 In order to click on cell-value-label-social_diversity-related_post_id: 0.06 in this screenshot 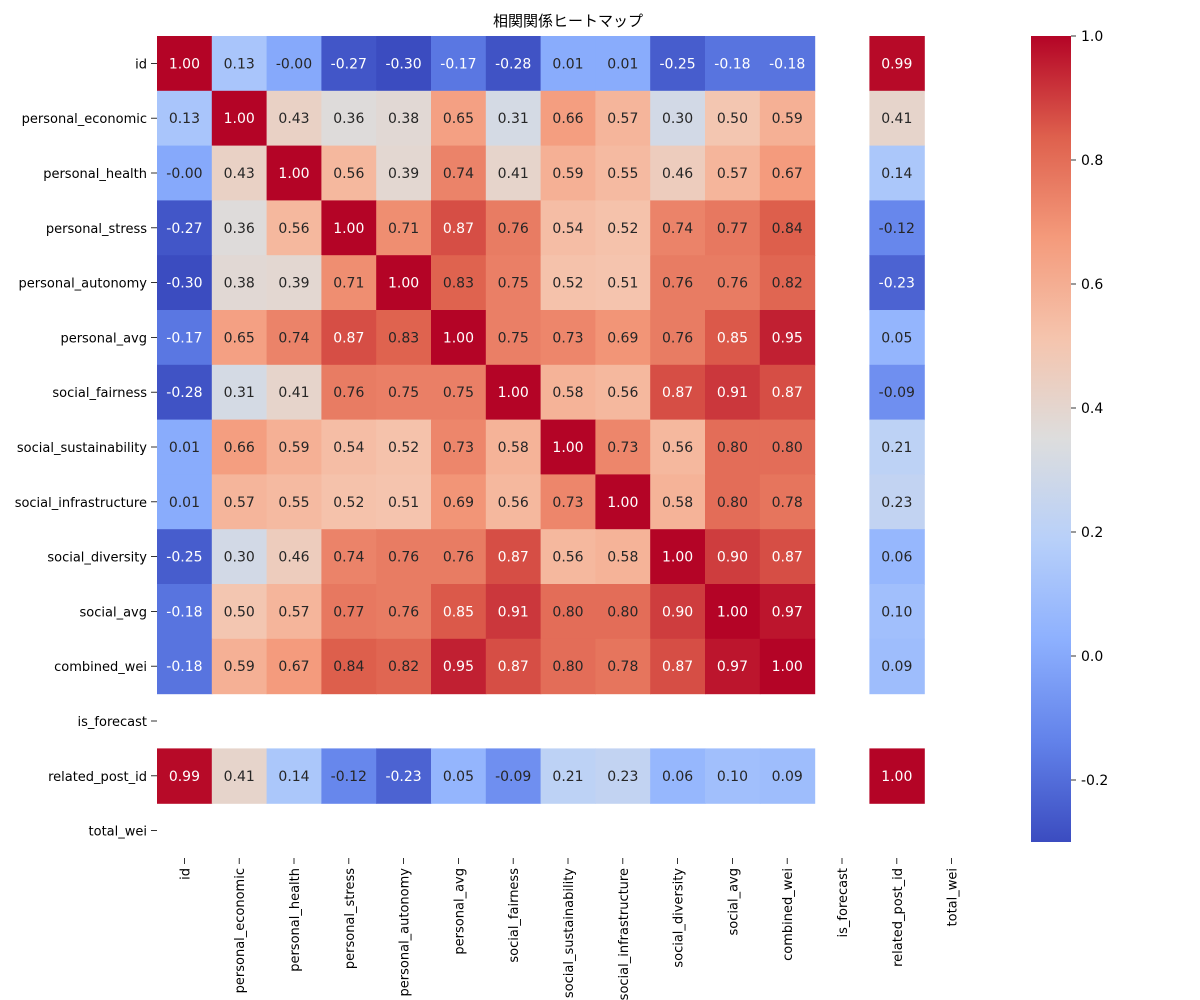, I will do `click(896, 558)`.